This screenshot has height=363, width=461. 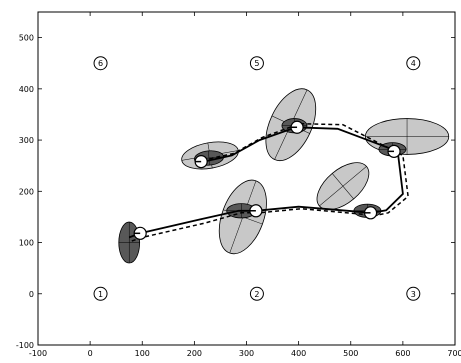 What do you see at coordinates (26, 140) in the screenshot?
I see `y-tick-label: 300` at bounding box center [26, 140].